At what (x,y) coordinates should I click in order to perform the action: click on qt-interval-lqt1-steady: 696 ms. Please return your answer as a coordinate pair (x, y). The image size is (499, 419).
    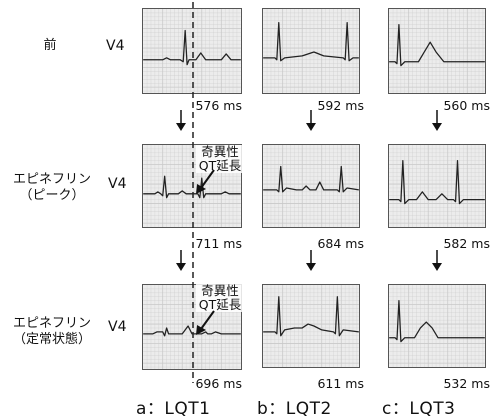
    Looking at the image, I should click on (218, 383).